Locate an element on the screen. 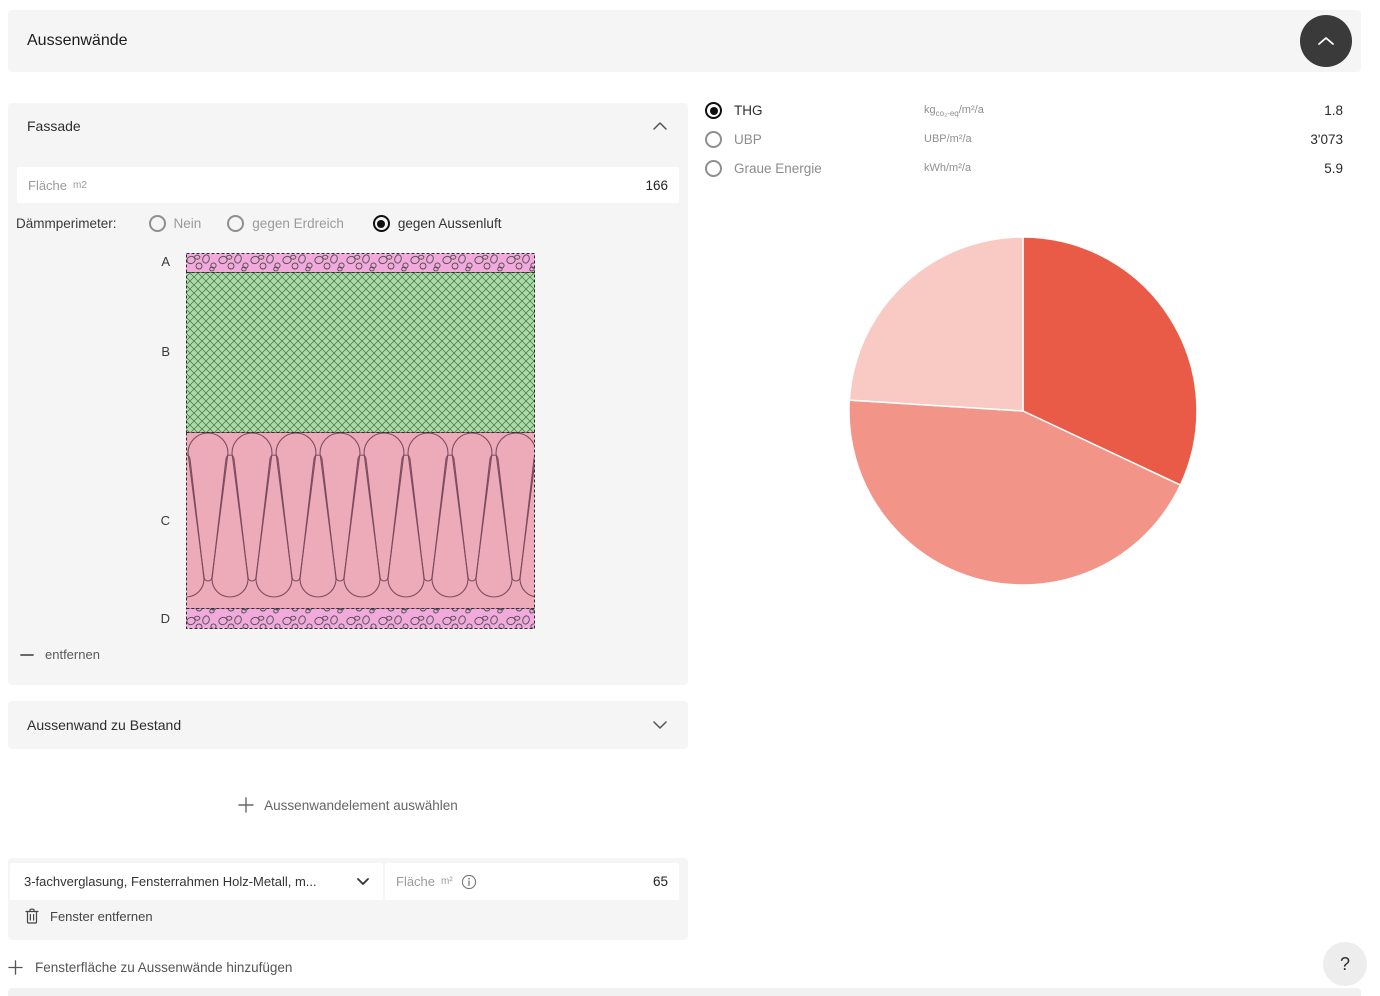  metric-value: 1.8 is located at coordinates (1333, 110).